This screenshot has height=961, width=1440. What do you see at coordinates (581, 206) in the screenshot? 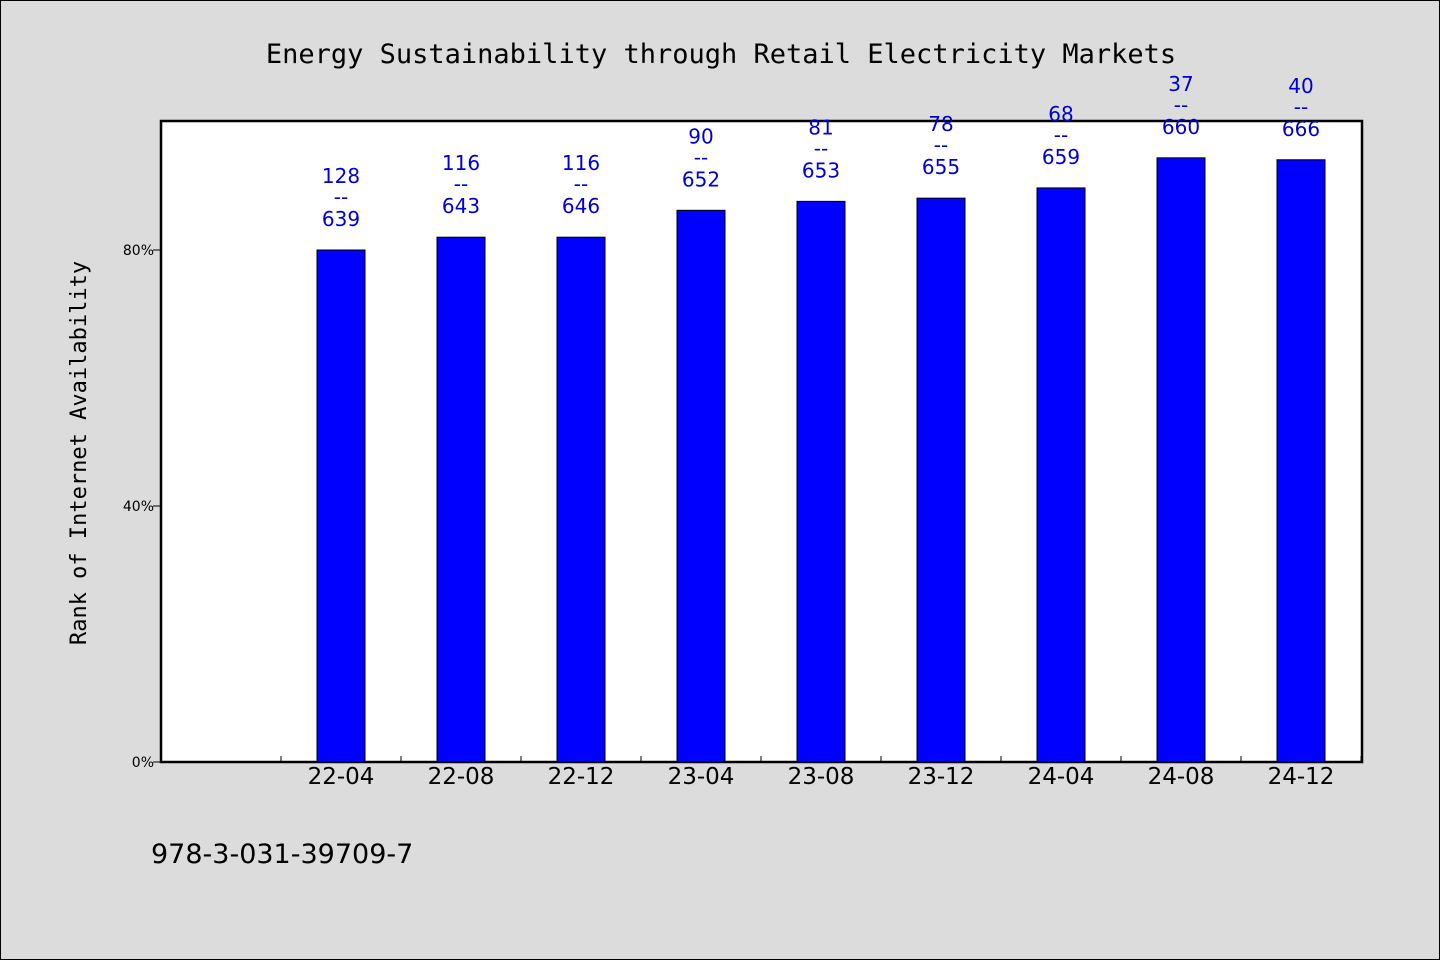
I see `total-label: 646` at bounding box center [581, 206].